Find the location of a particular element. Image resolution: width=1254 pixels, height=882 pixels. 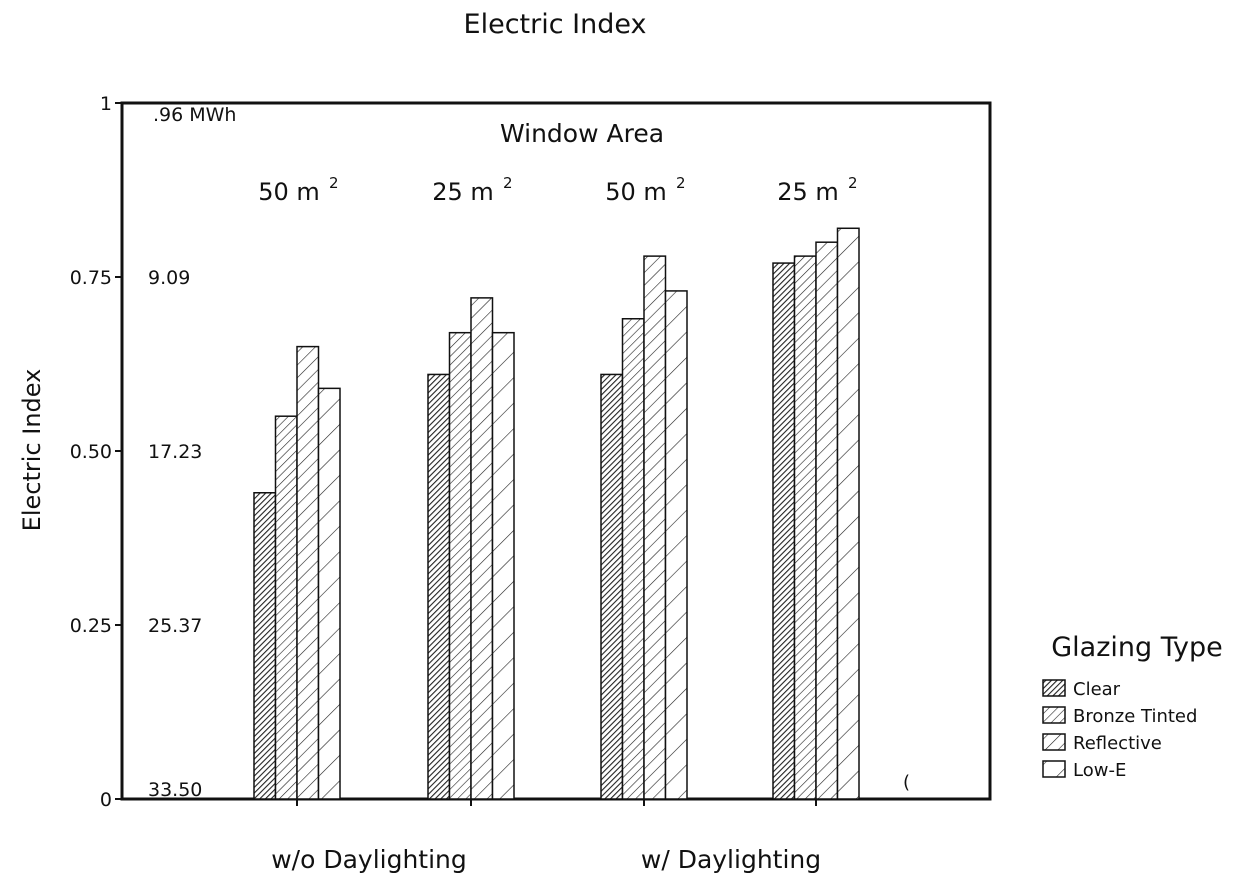

y-tick-label: 0.25 is located at coordinates (91, 626).